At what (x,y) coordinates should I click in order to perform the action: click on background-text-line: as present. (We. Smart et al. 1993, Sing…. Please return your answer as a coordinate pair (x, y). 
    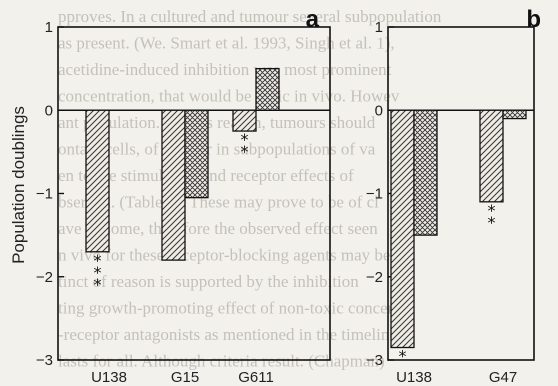
    Looking at the image, I should click on (226, 43).